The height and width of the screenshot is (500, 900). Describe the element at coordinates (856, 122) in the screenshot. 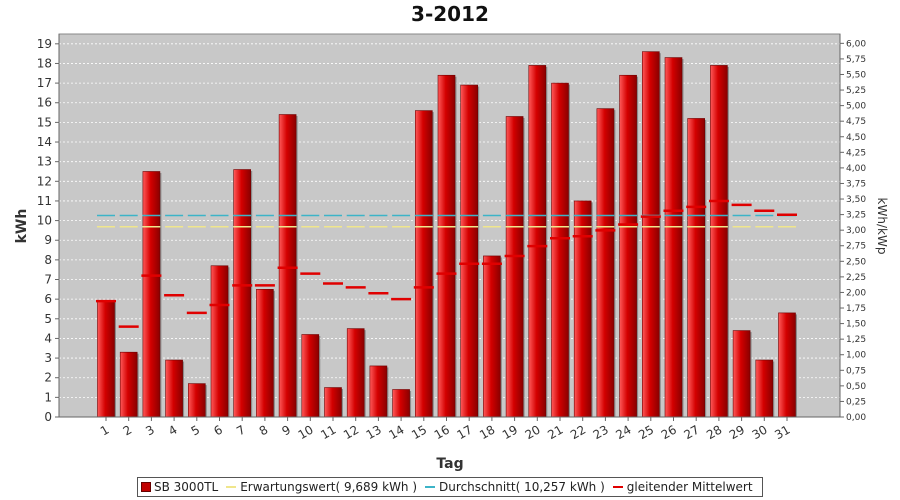

I see `y2-tick-label: 4,75` at that location.